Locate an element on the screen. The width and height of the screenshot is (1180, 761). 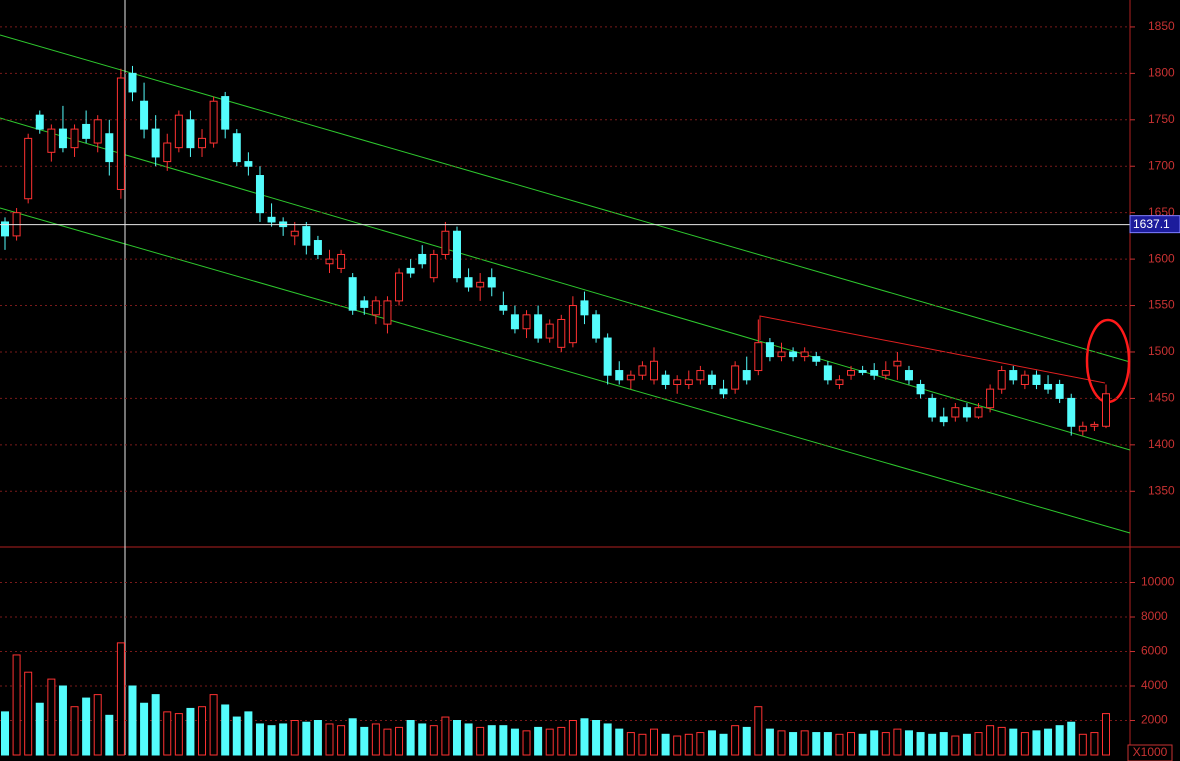
volume-tick-label: 10000 is located at coordinates (1158, 582).